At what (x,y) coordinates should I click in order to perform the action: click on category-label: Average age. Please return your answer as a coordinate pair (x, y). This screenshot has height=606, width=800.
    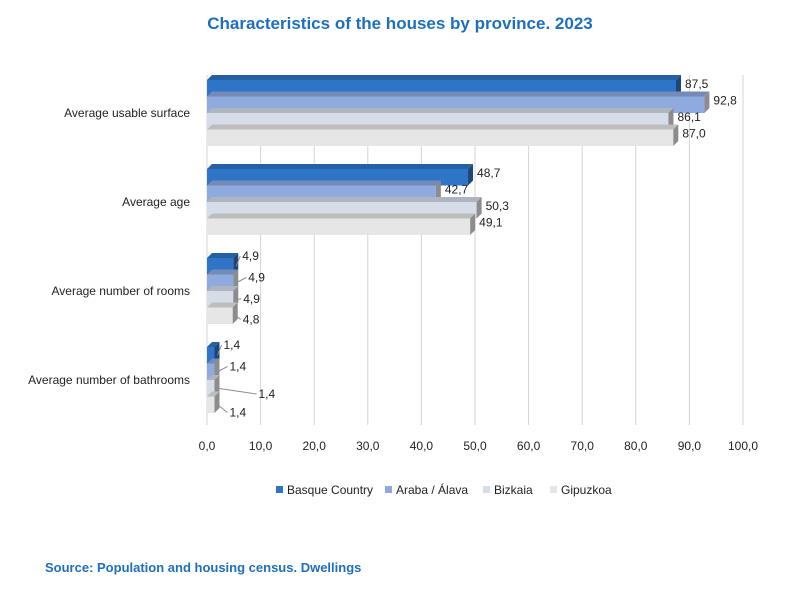
    Looking at the image, I should click on (156, 202).